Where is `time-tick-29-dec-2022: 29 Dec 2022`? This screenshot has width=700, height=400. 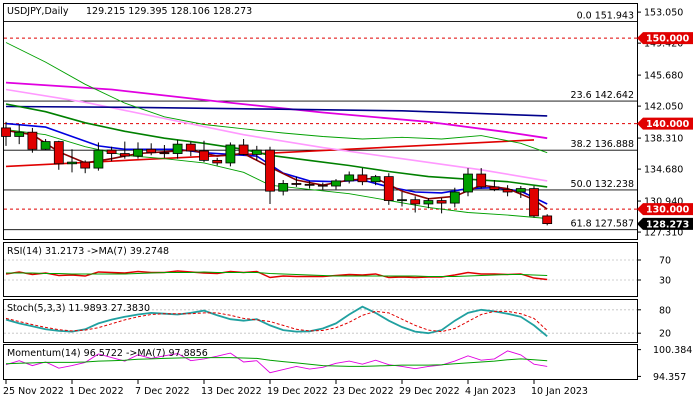
time-tick-29-dec-2022: 29 Dec 2022 is located at coordinates (429, 391).